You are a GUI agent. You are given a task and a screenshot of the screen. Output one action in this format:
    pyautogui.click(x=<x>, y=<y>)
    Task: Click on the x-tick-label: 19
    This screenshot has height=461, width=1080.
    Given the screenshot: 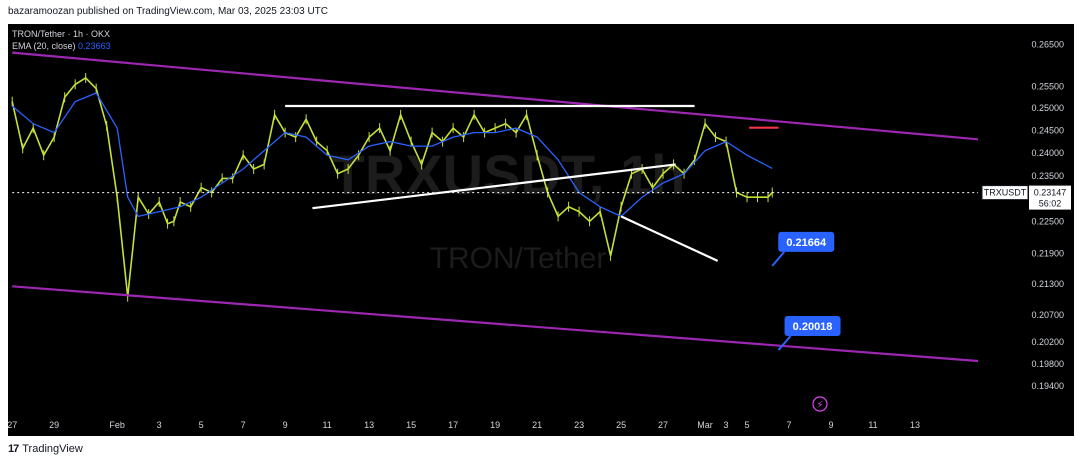 What is the action you would take?
    pyautogui.click(x=495, y=425)
    